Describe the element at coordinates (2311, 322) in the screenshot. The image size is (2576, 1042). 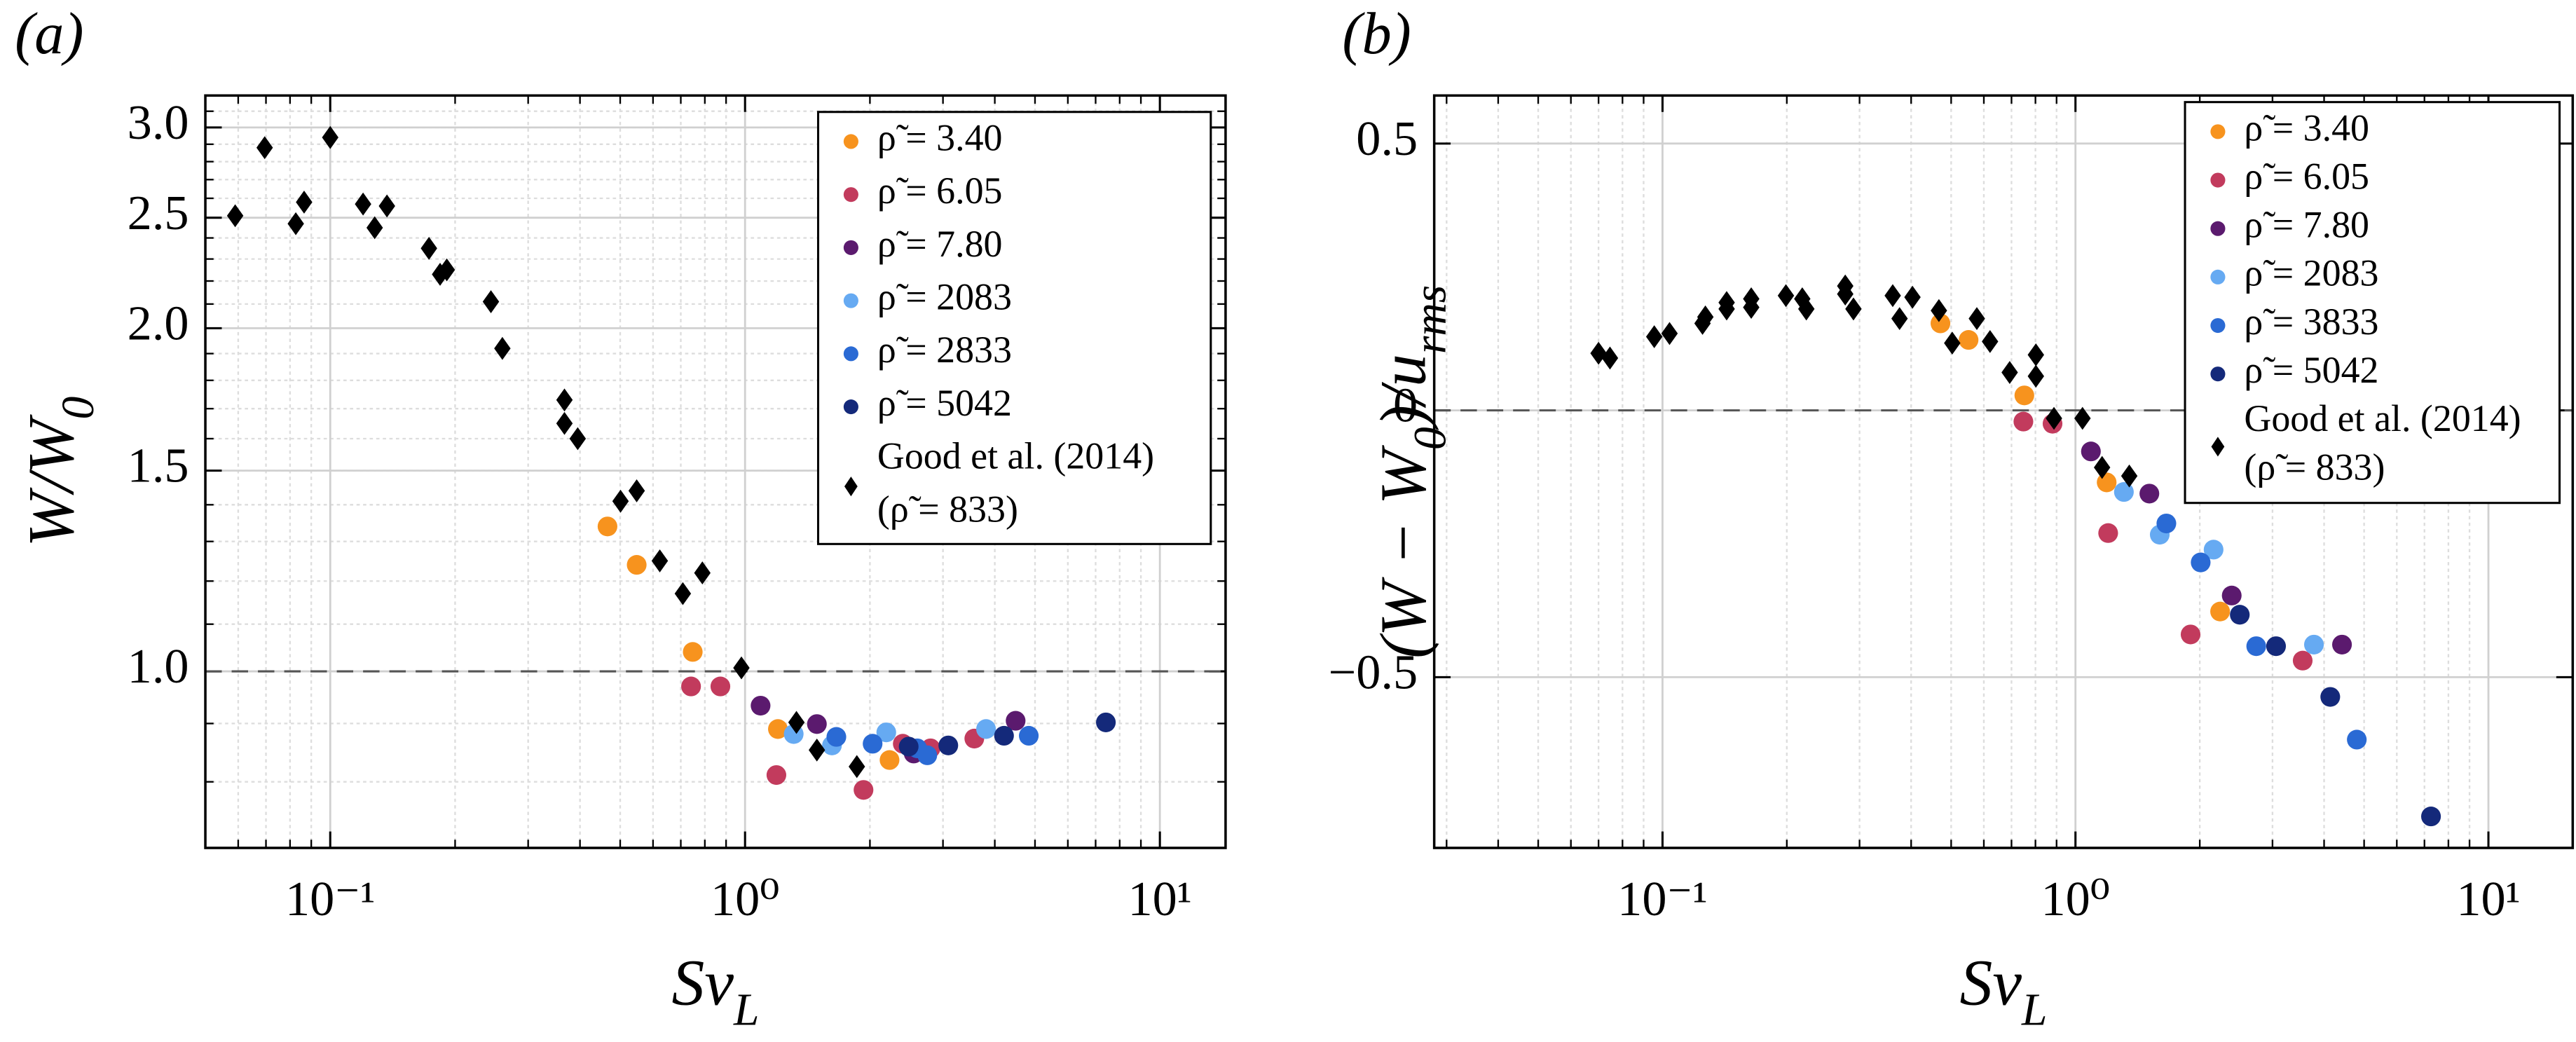
I see `legend-label: ρ̃ = 3833` at that location.